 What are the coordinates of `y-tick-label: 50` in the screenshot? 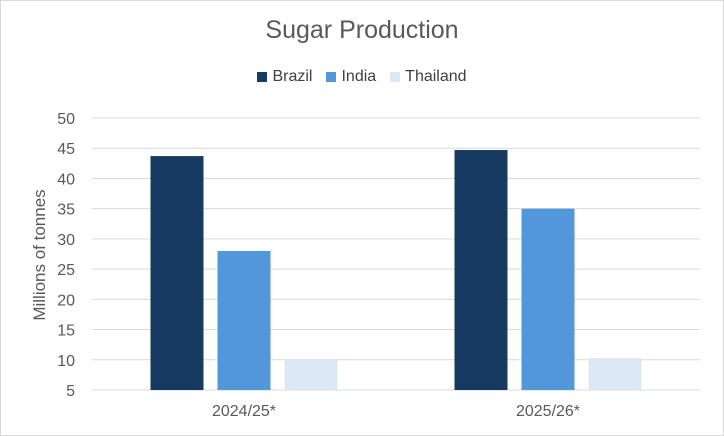 It's located at (66, 119).